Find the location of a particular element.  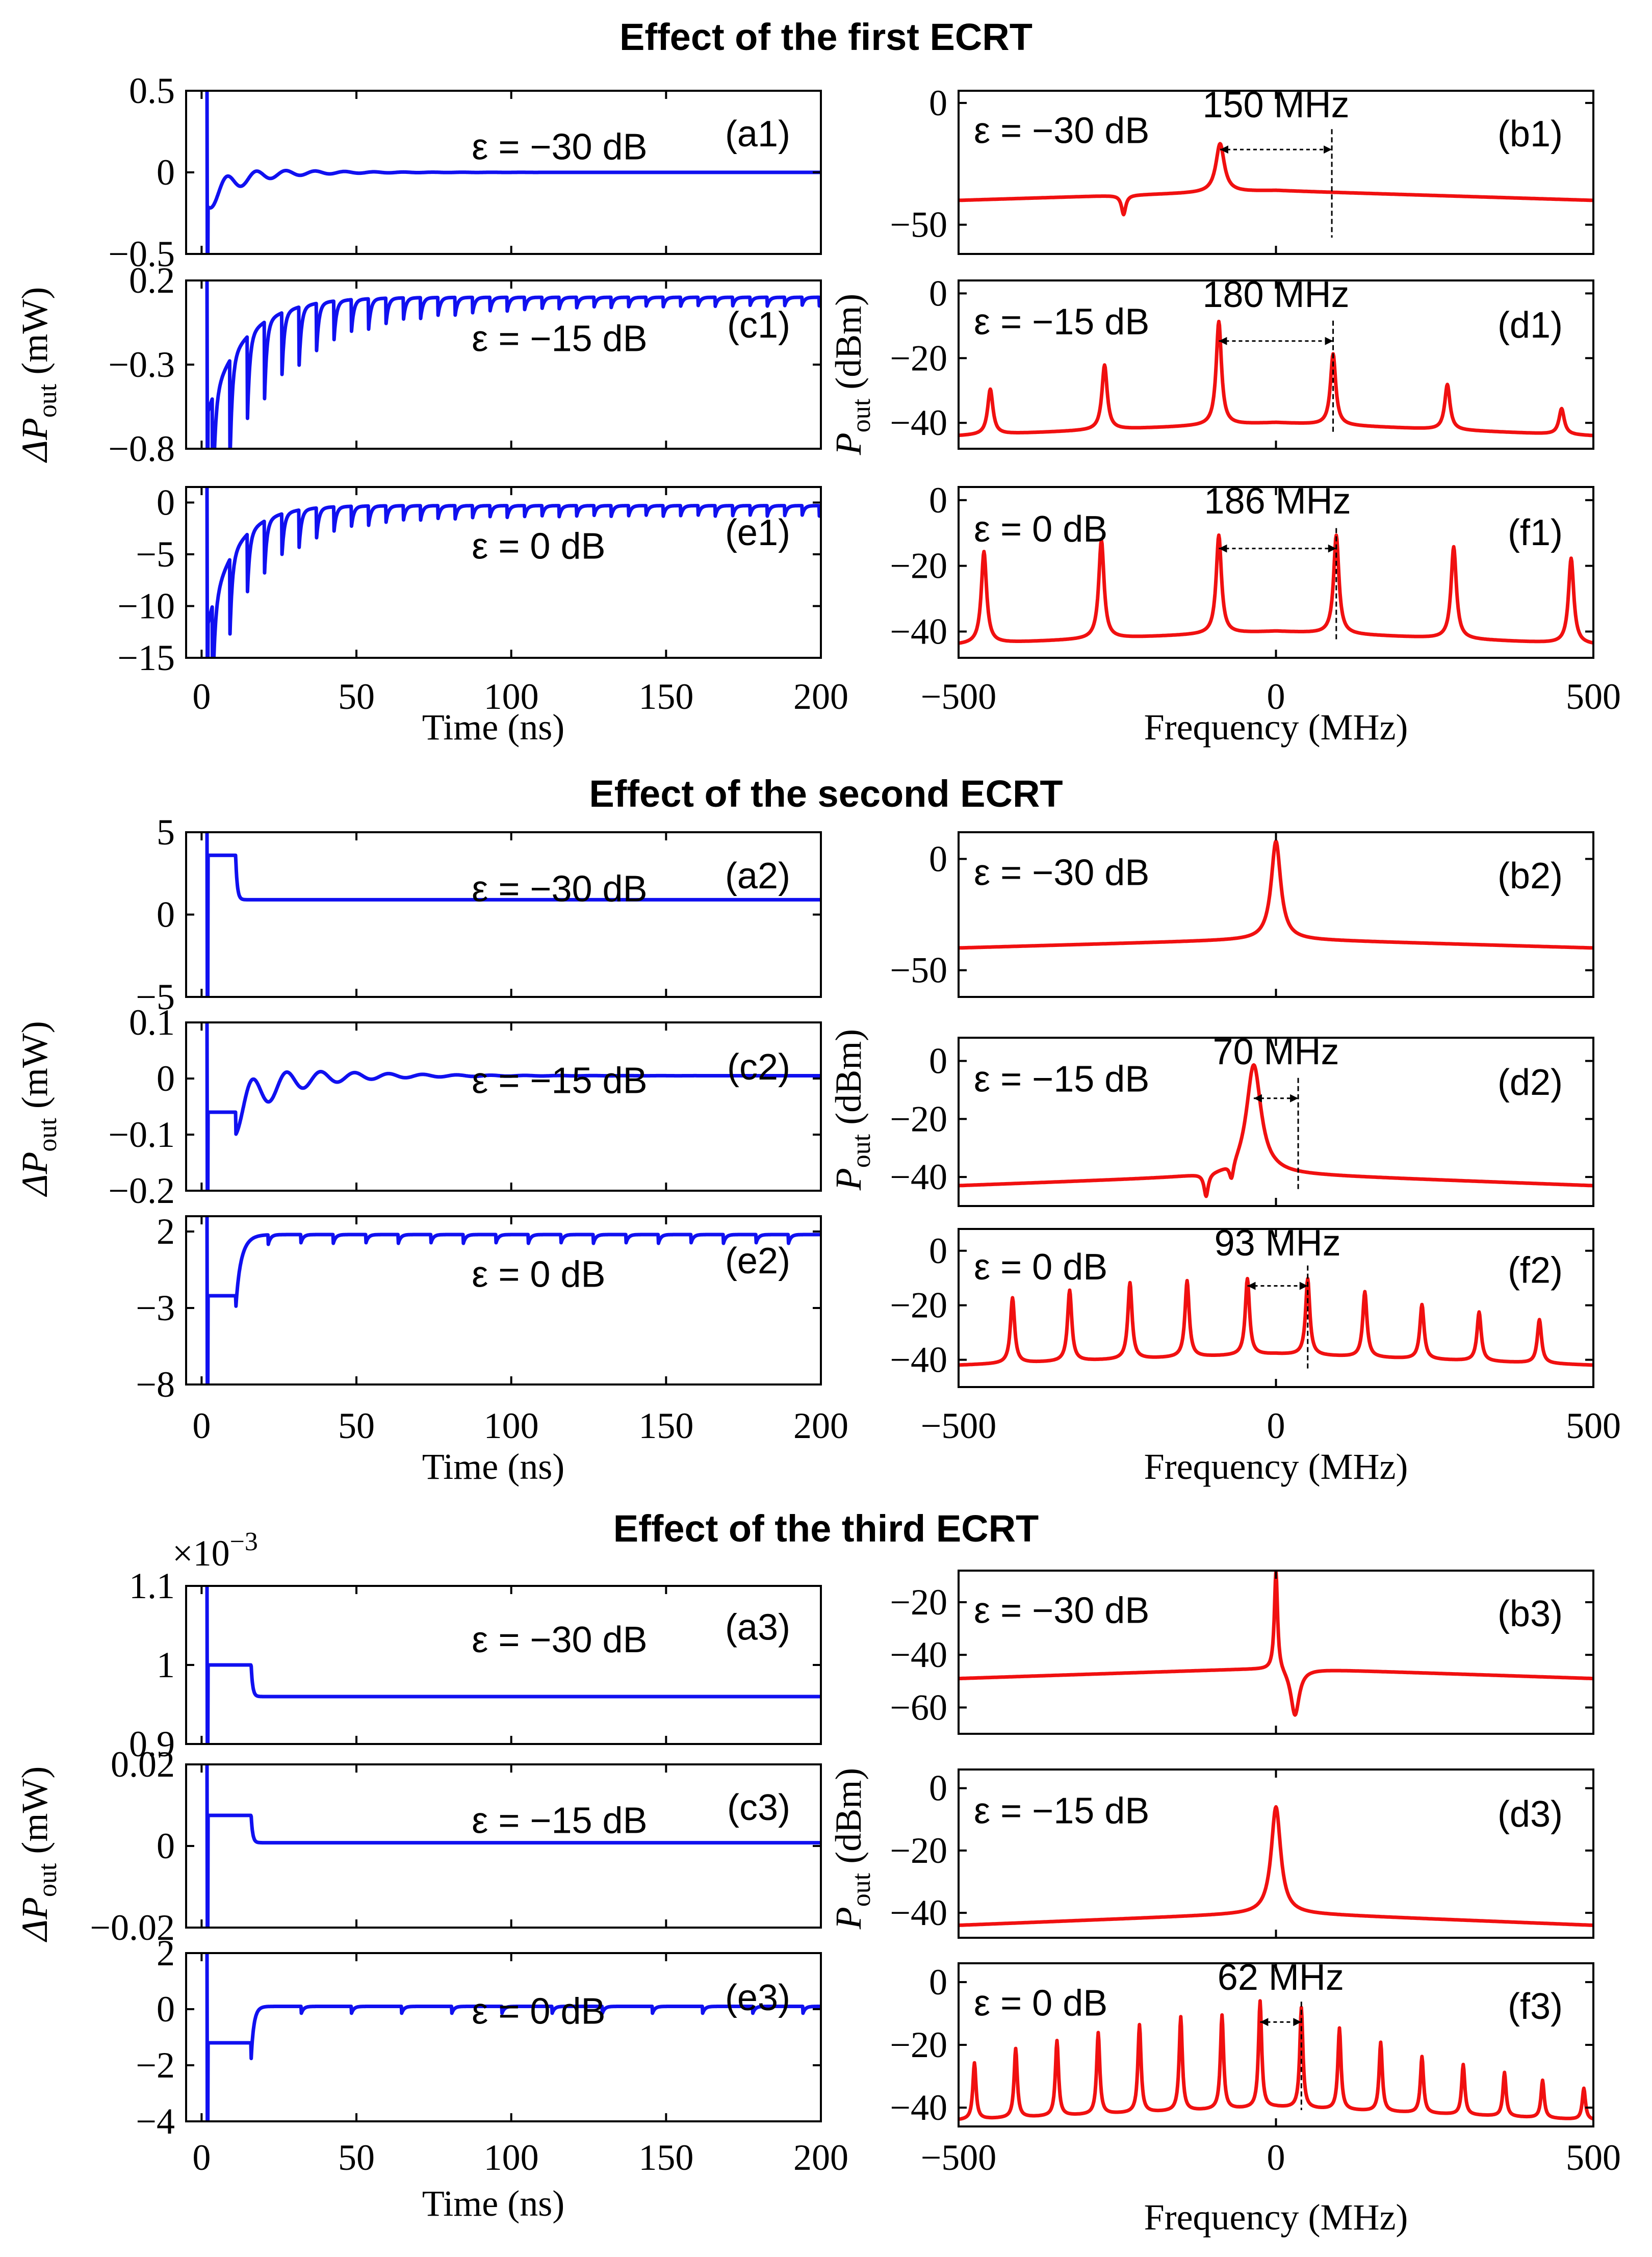

epsilon-label-c1: ε = −15 dB is located at coordinates (559, 339).